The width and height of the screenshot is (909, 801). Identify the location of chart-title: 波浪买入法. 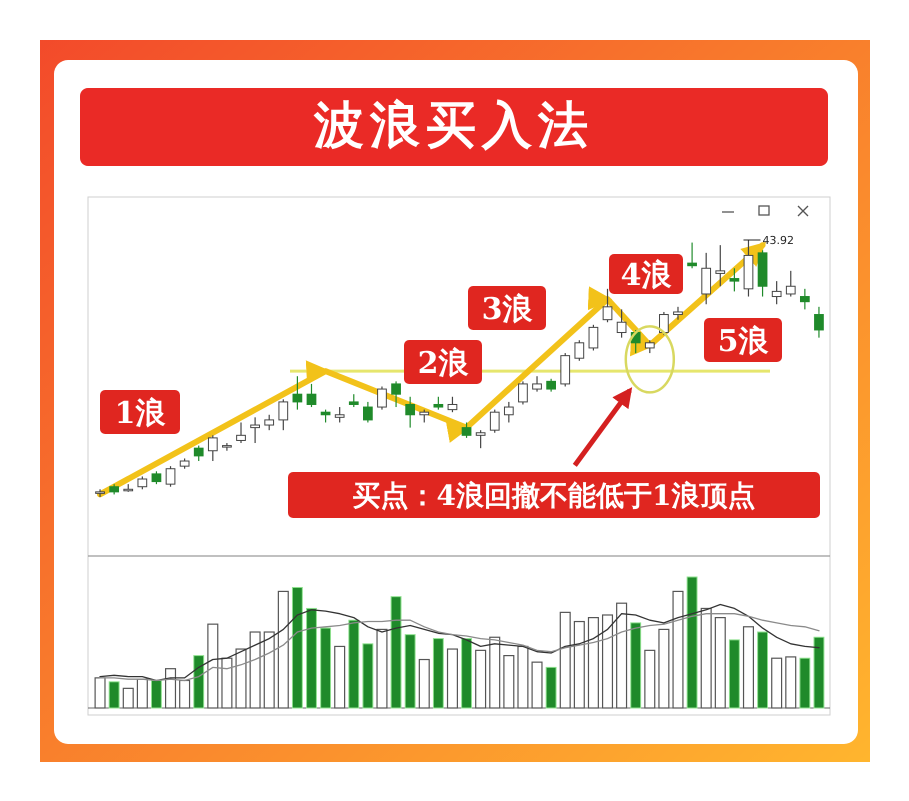
(453, 125).